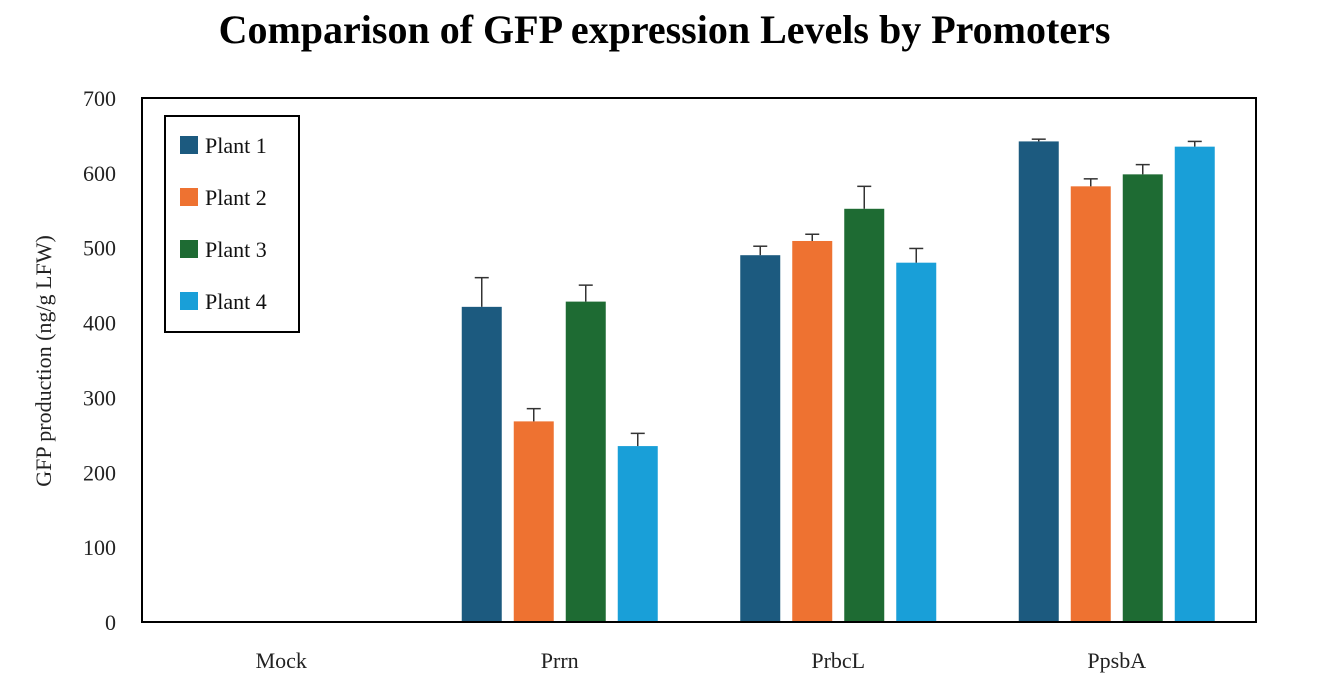  I want to click on y-tick-label: 600, so click(99, 173).